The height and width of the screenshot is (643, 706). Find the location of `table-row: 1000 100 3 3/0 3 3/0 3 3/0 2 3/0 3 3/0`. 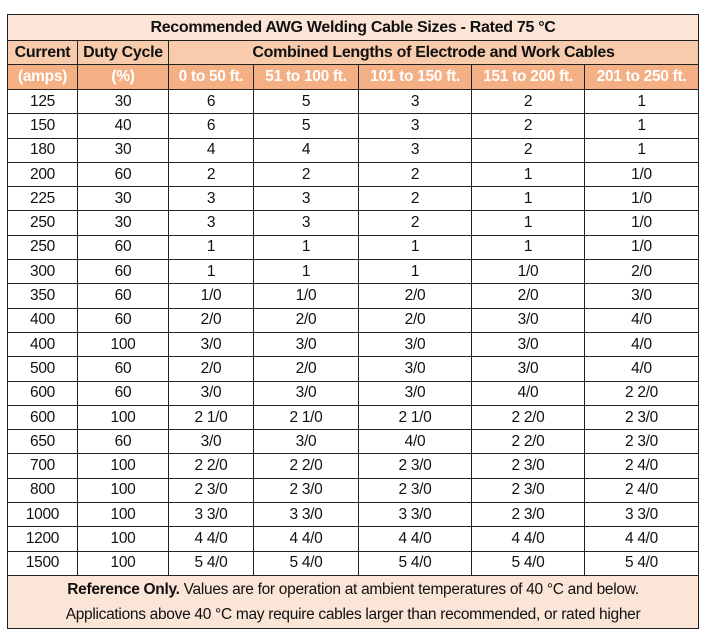

table-row: 1000 100 3 3/0 3 3/0 3 3/0 2 3/0 3 3/0 is located at coordinates (353, 515).